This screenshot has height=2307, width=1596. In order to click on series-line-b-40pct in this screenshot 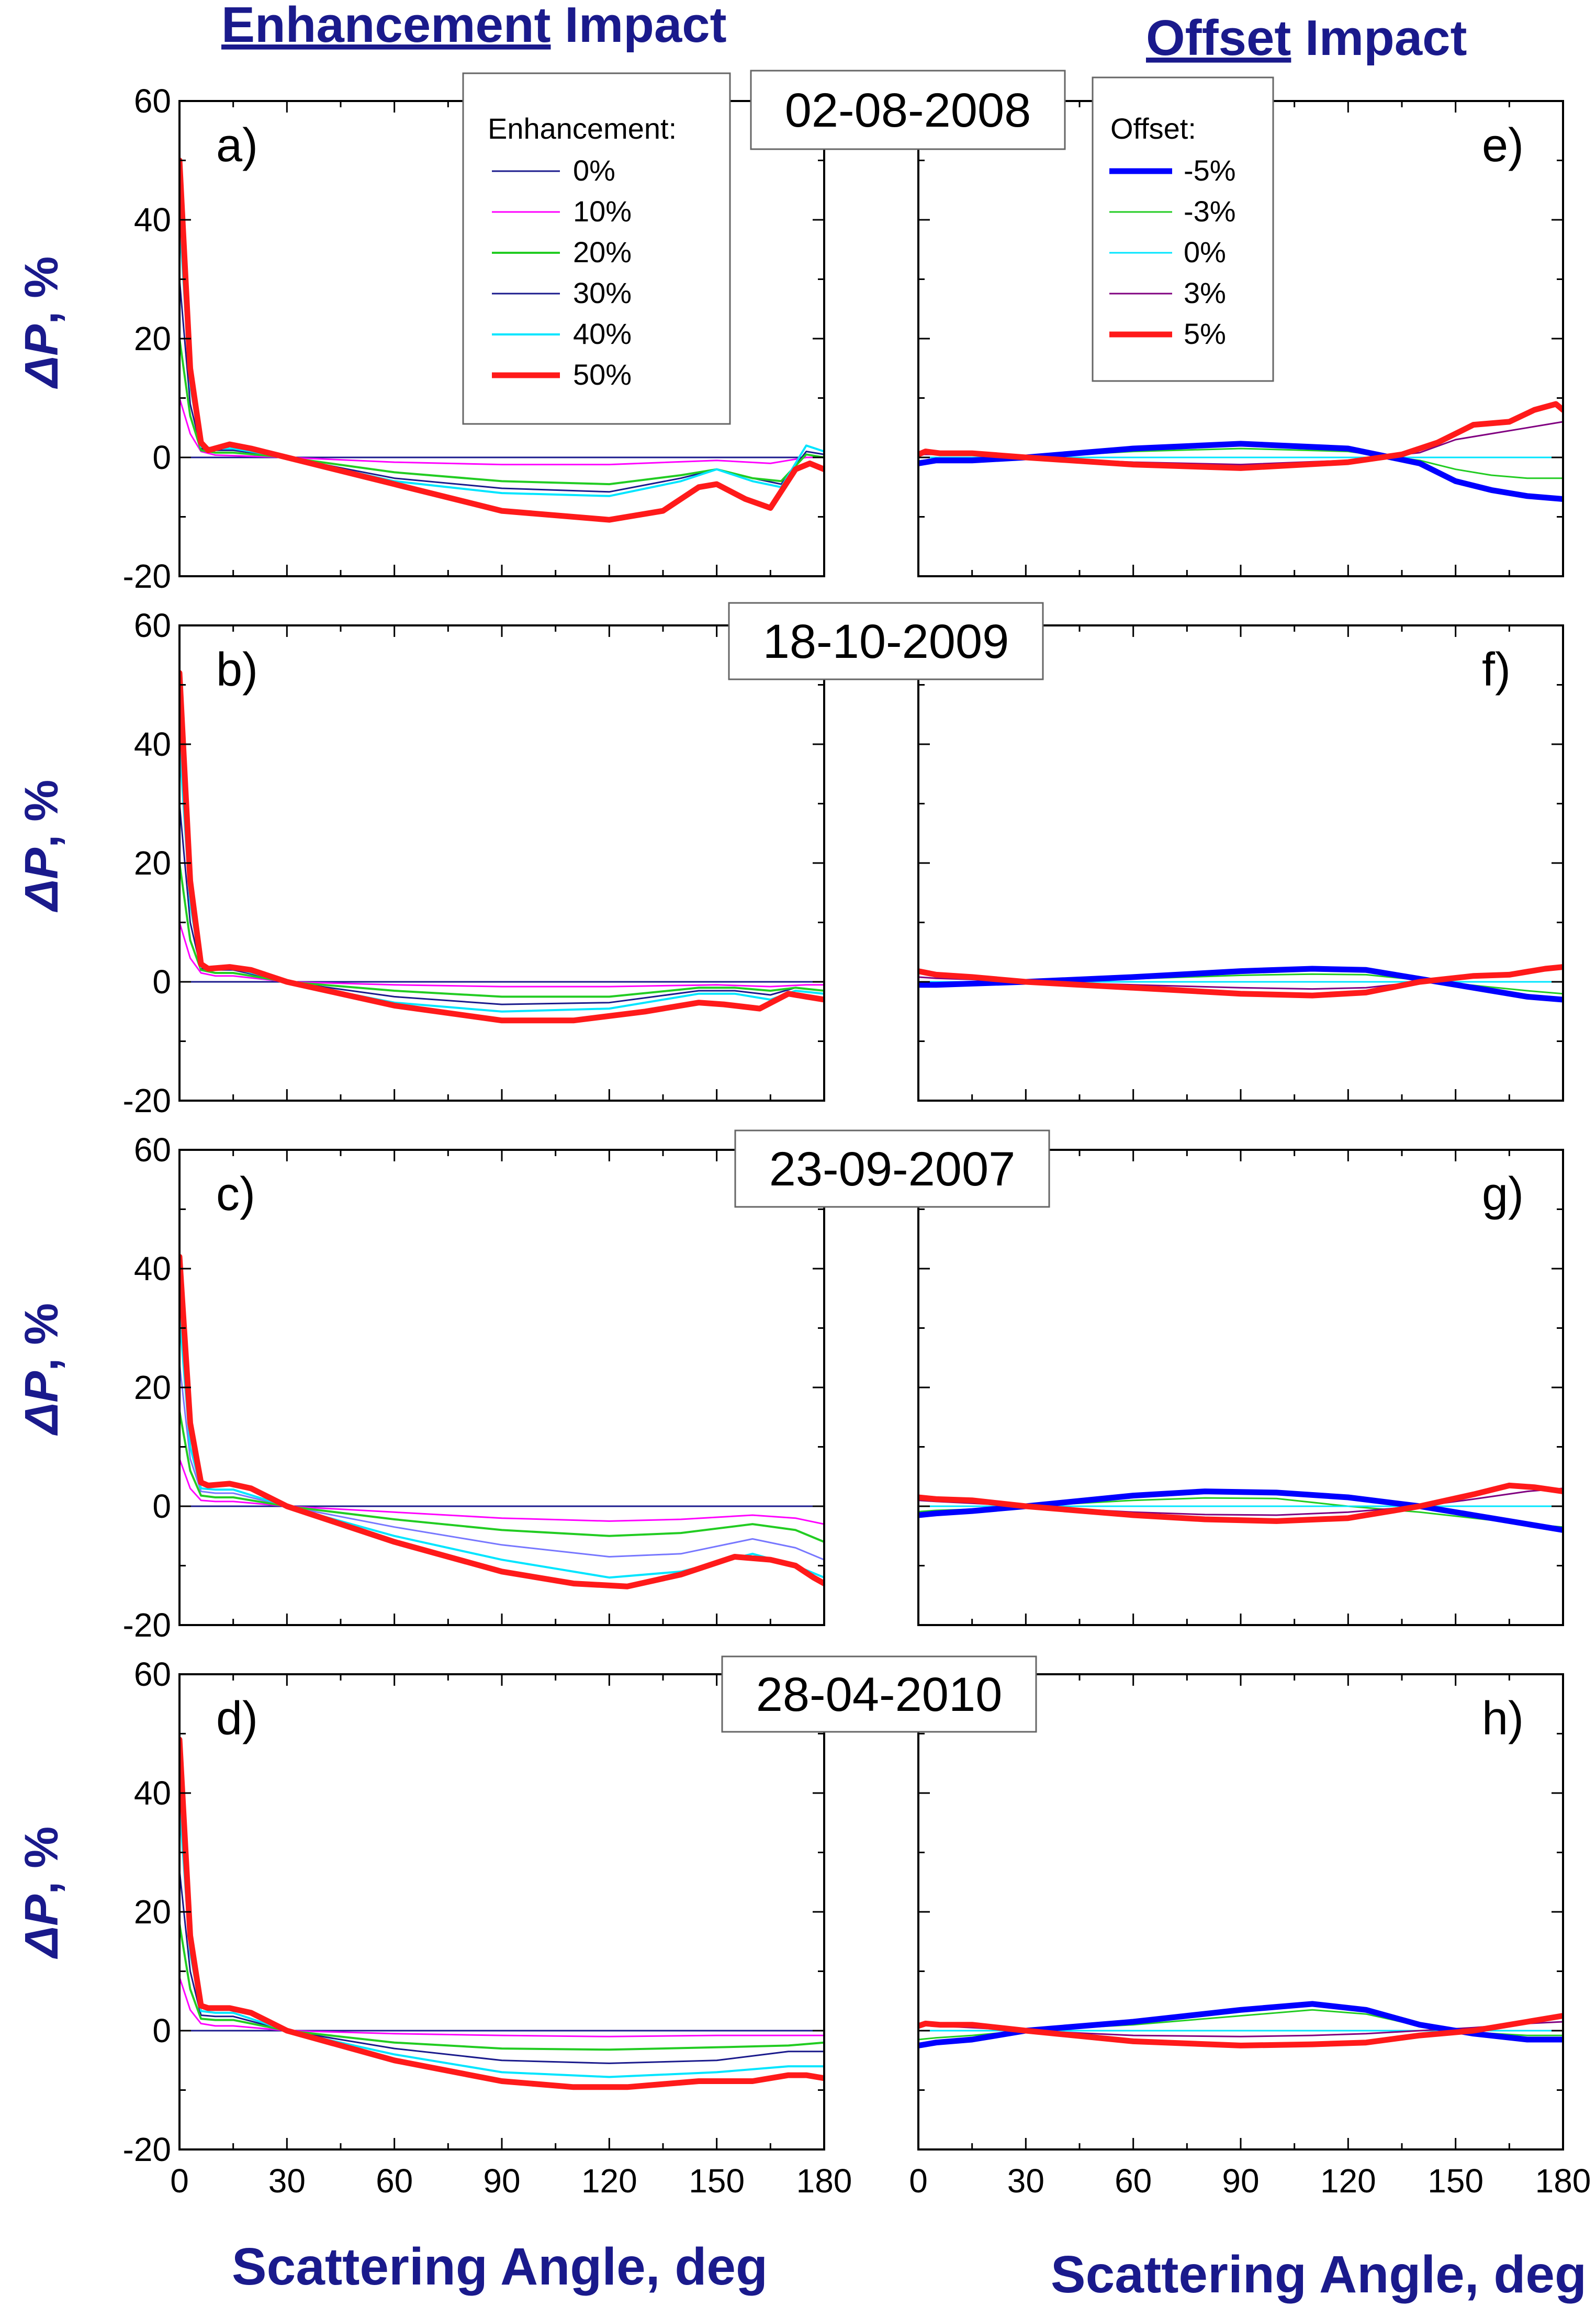, I will do `click(501, 878)`.